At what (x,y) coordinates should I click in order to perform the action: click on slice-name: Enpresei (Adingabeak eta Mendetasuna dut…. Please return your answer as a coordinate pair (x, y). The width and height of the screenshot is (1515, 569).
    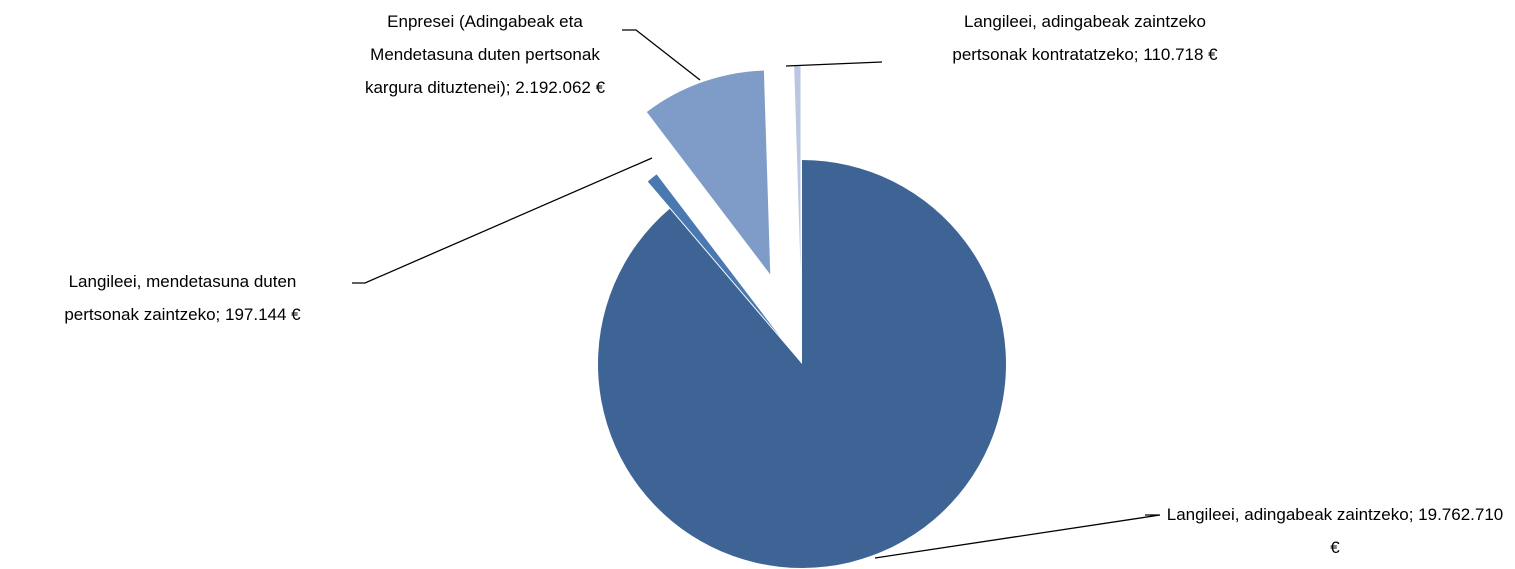
    Looking at the image, I should click on (482, 54).